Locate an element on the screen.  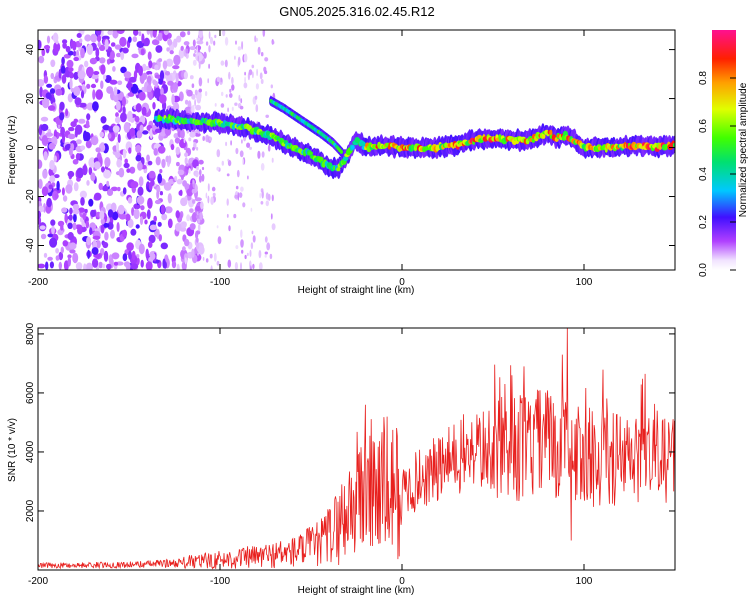
spectrogram-x-tick-label: 100 is located at coordinates (584, 282).